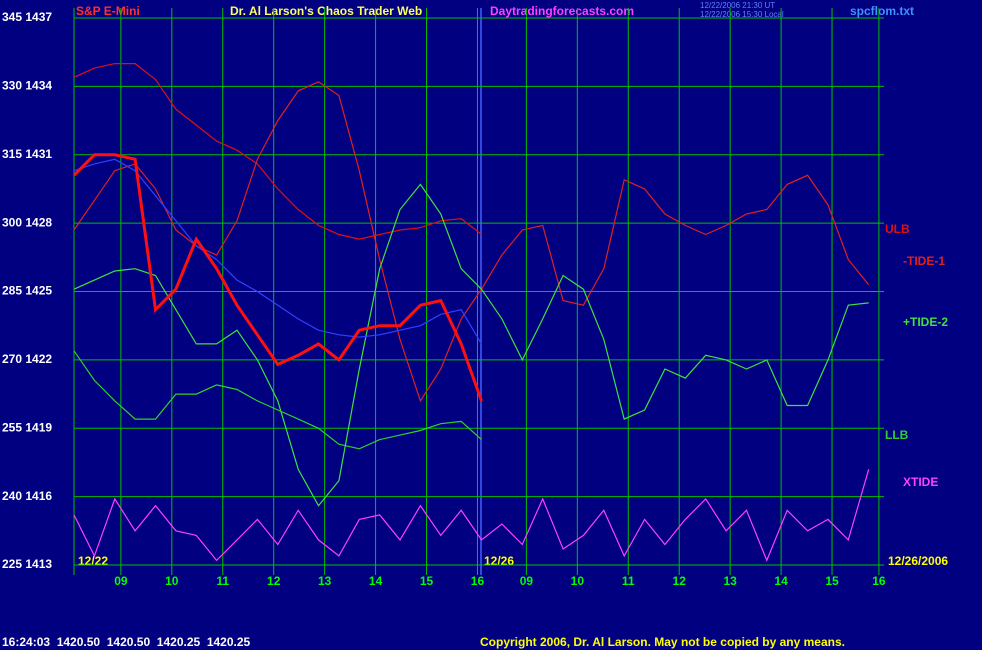  I want to click on site: Daytradingforecasts.com, so click(562, 11).